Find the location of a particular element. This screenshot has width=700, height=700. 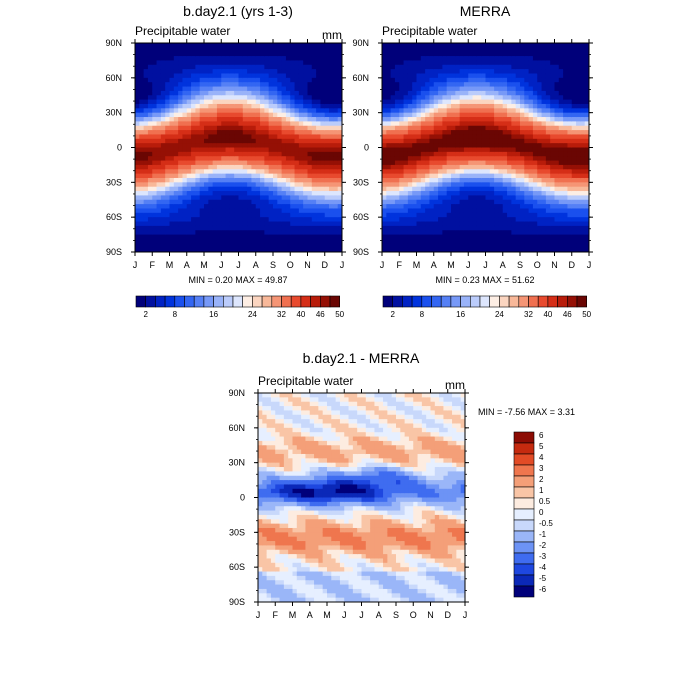

colorbar-label: 16 is located at coordinates (213, 314).